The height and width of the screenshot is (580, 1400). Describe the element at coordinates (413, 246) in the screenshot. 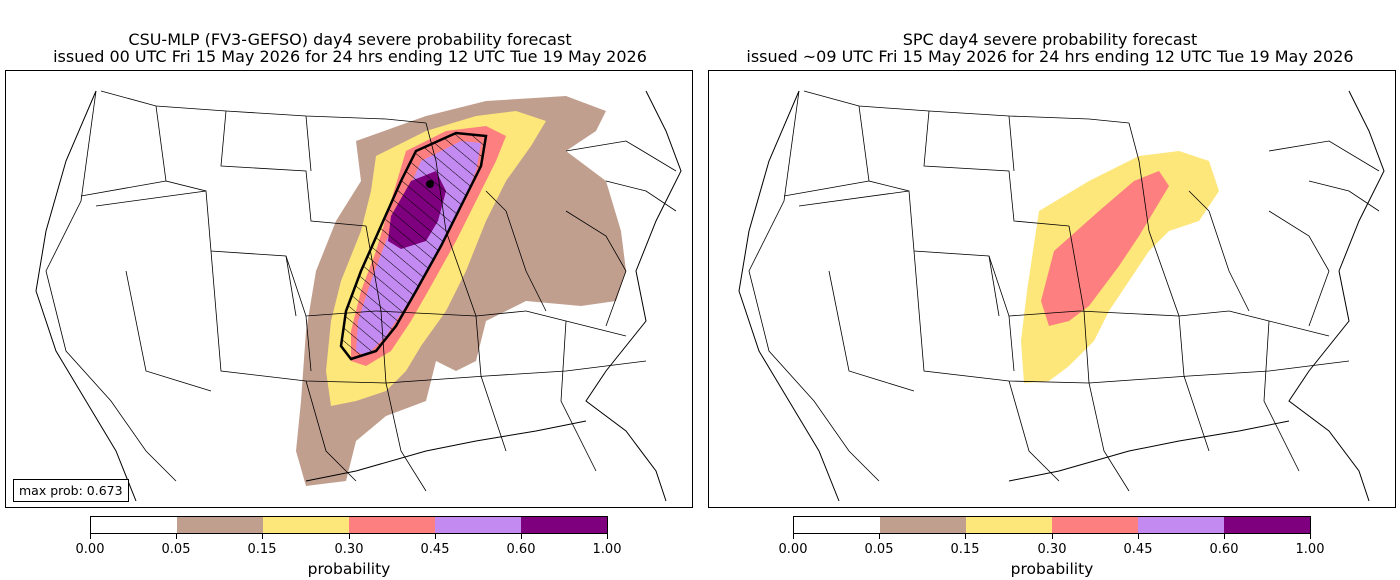

I see `hatched-sig-area` at that location.